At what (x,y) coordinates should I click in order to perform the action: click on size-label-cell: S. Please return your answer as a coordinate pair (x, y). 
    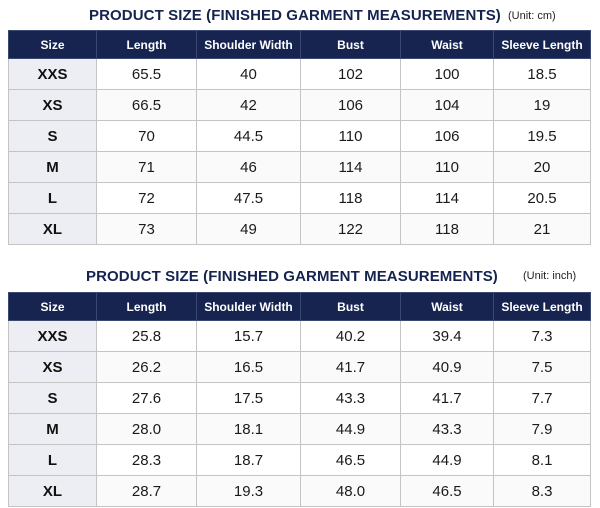
    Looking at the image, I should click on (52, 398).